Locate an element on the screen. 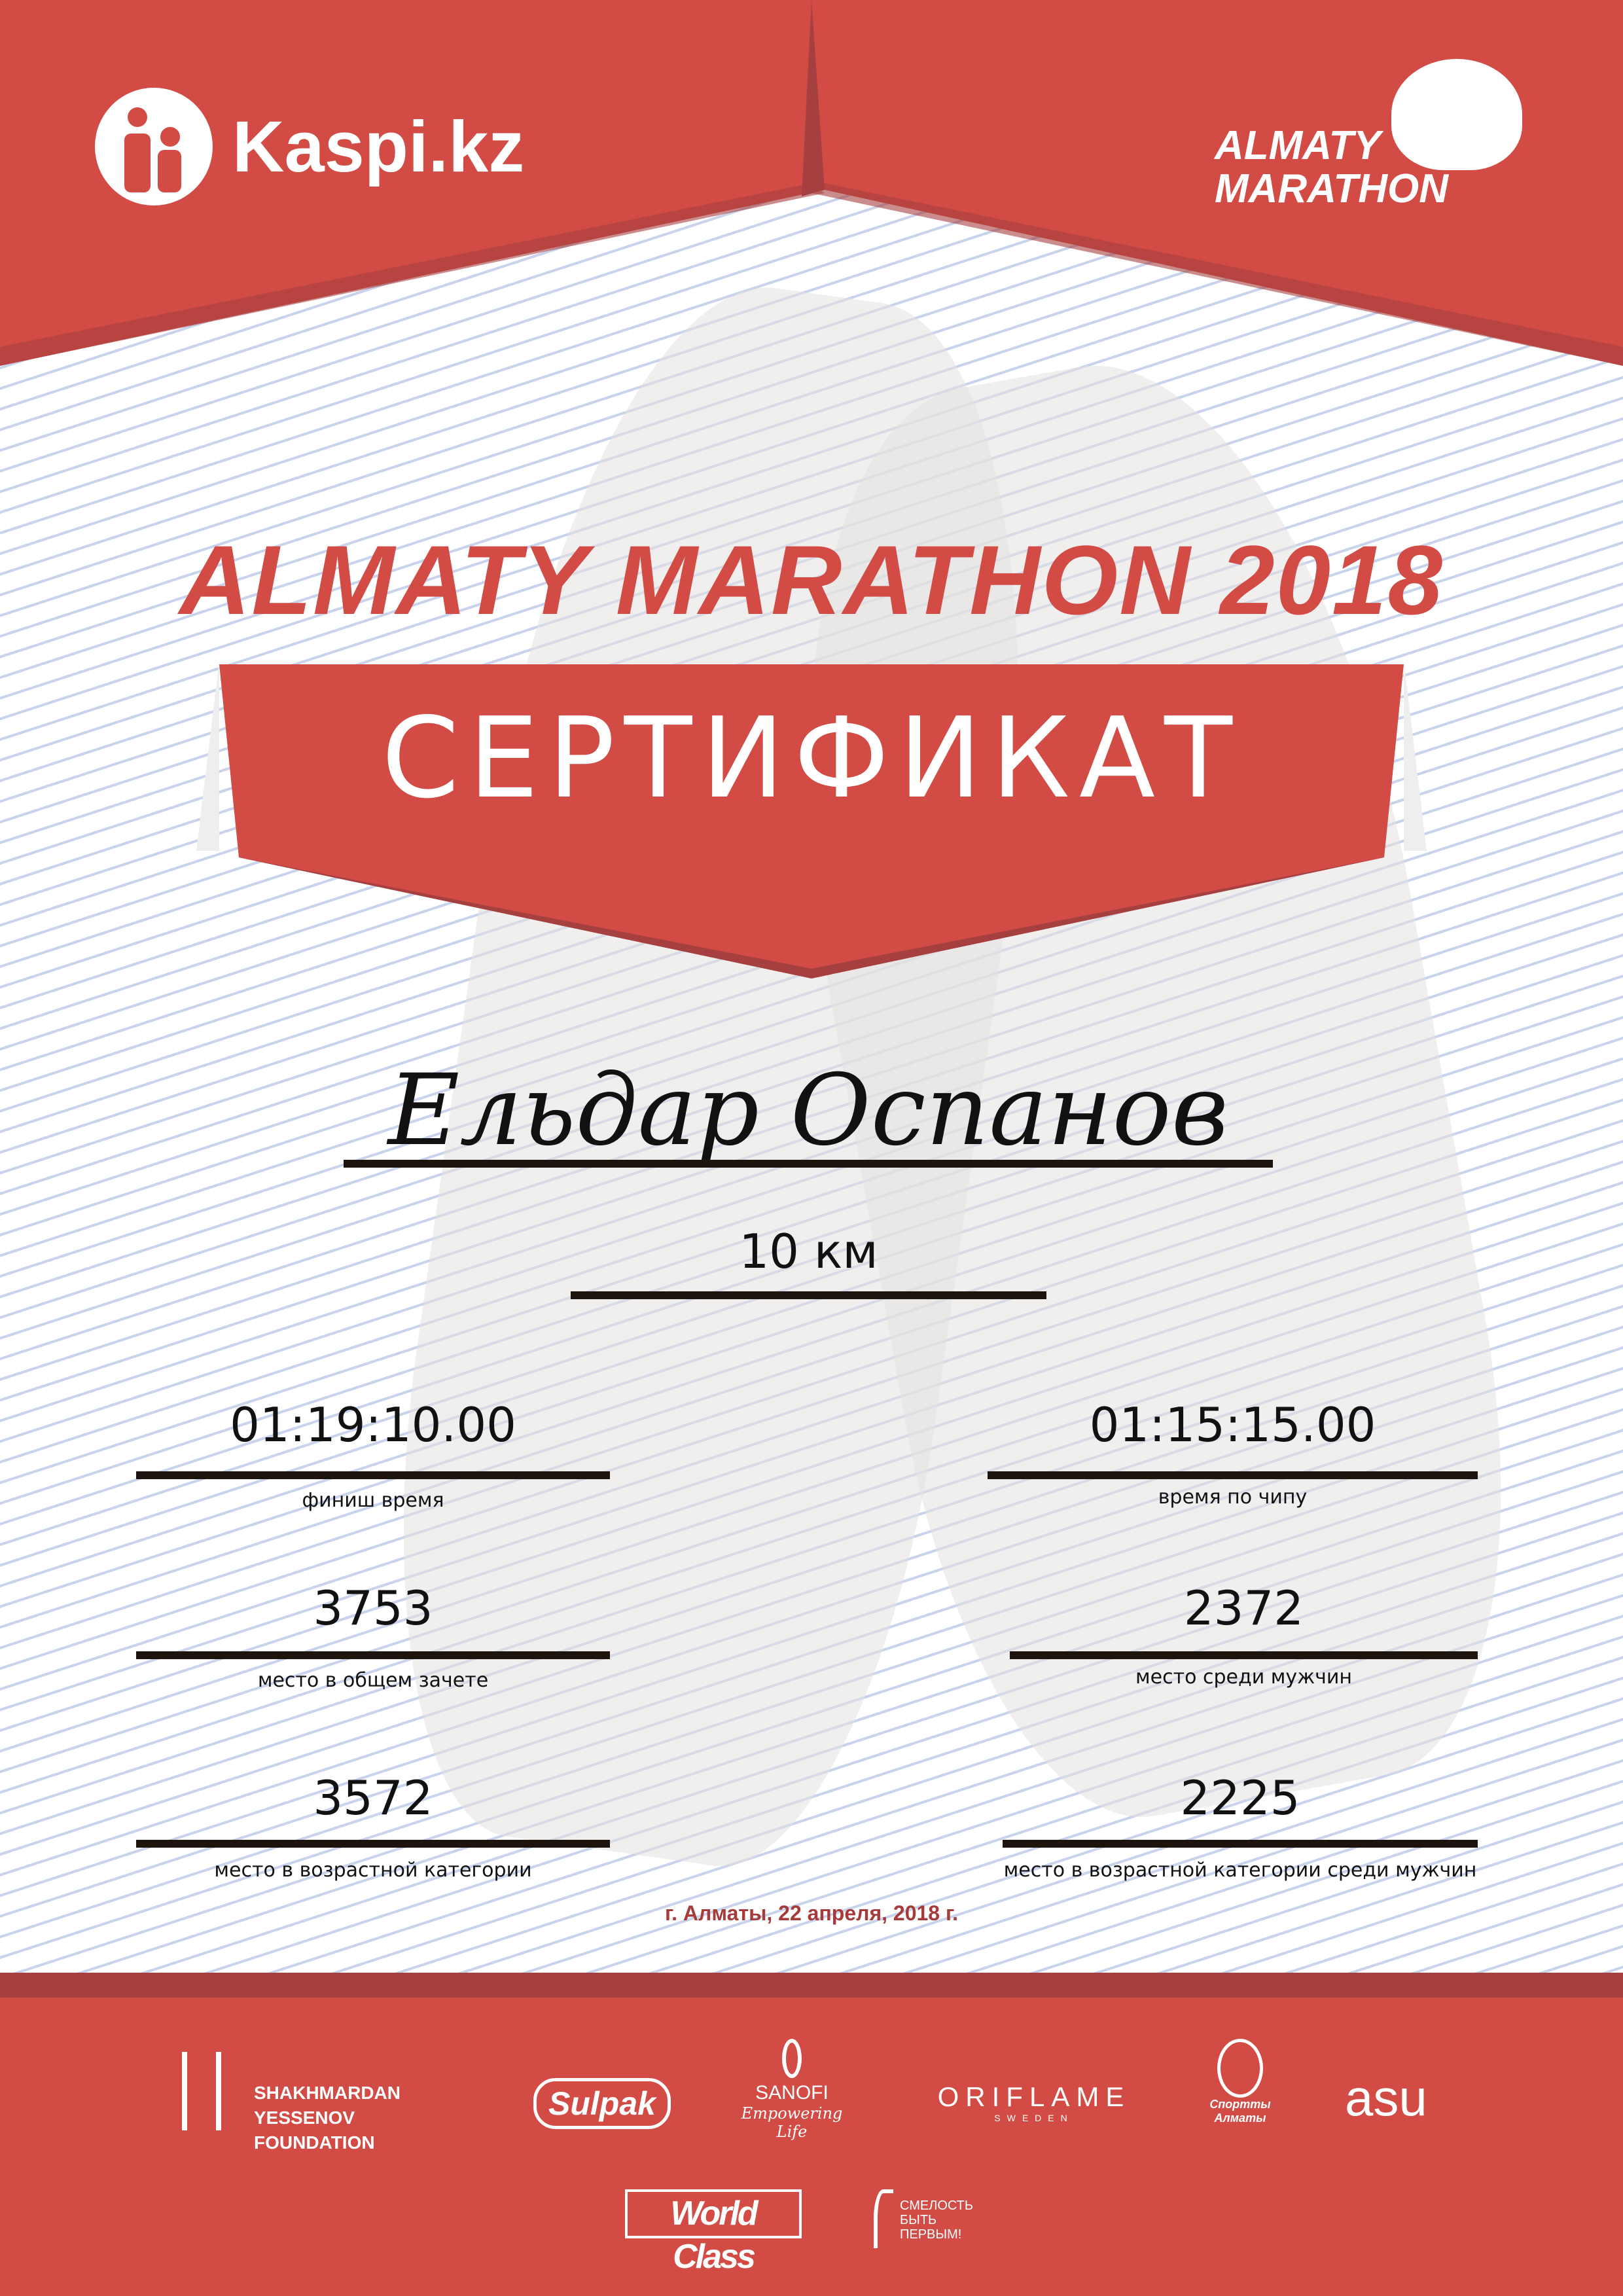 This screenshot has height=2296, width=1623. kaspi-logo: Kaspi.kz is located at coordinates (309, 147).